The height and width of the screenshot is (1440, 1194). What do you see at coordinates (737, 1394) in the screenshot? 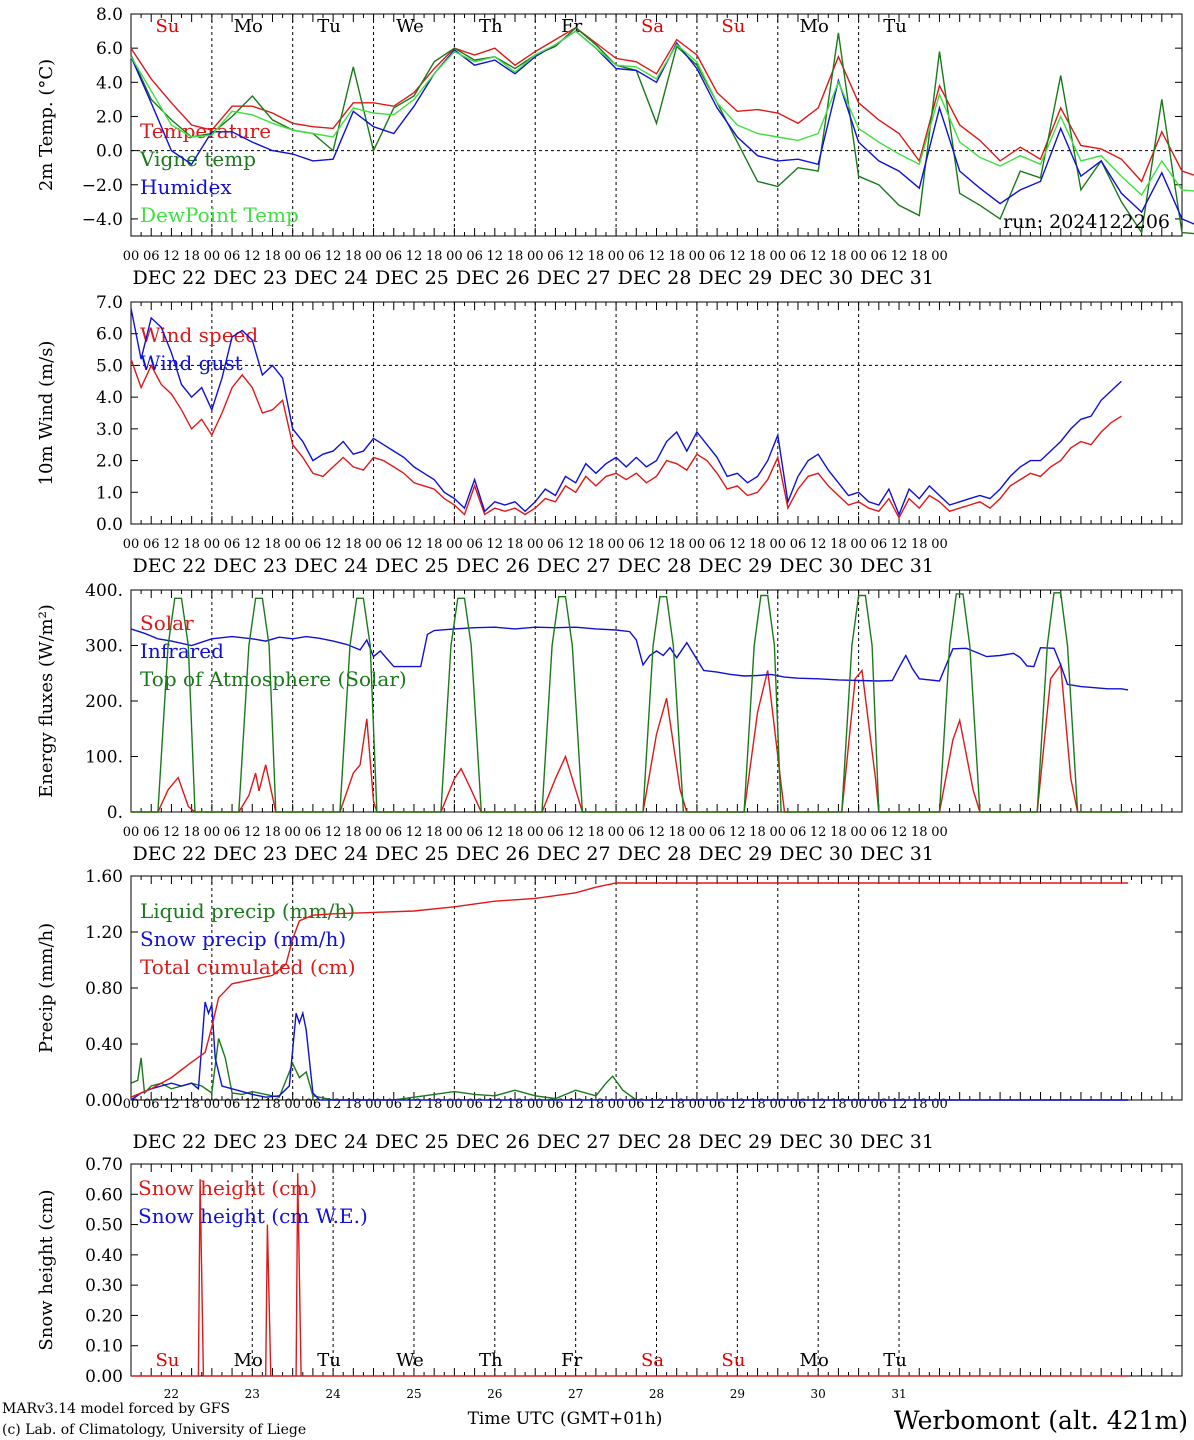
I see `day-number-label: 29` at bounding box center [737, 1394].